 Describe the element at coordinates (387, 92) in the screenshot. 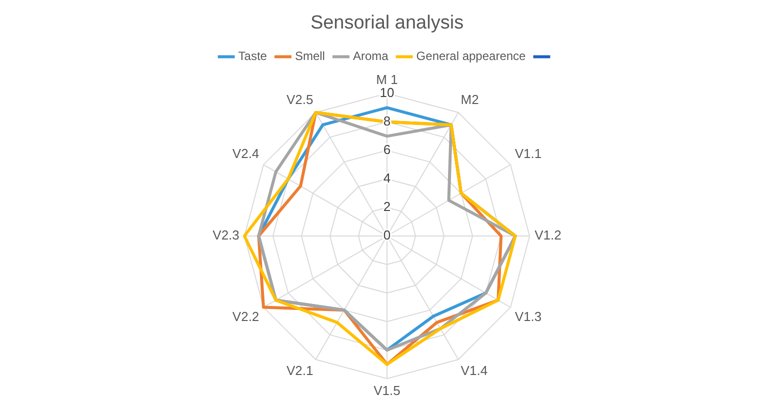

I see `y-tick-label: 10` at that location.